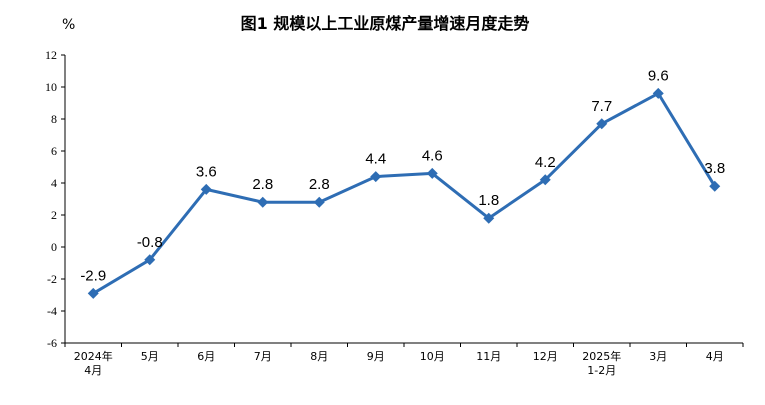 Image resolution: width=765 pixels, height=405 pixels. I want to click on x-tick-label: 9月, so click(376, 356).